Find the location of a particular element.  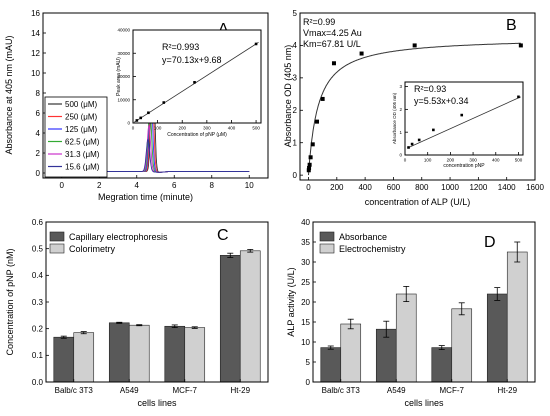

panel-c-ytick-label: 0.3 is located at coordinates (38, 302).